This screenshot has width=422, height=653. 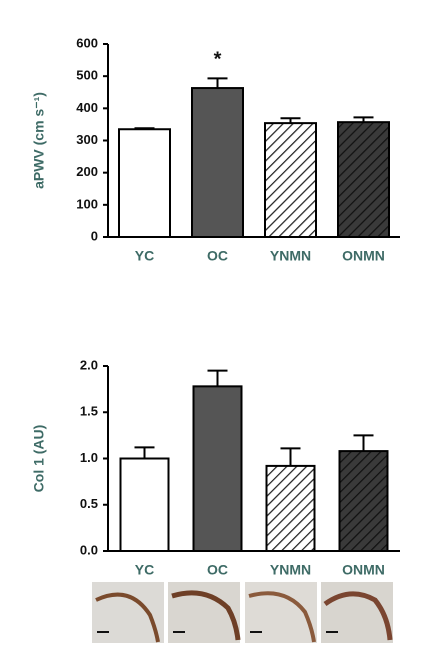 I want to click on y-tick-label: 500, so click(x=87, y=75).